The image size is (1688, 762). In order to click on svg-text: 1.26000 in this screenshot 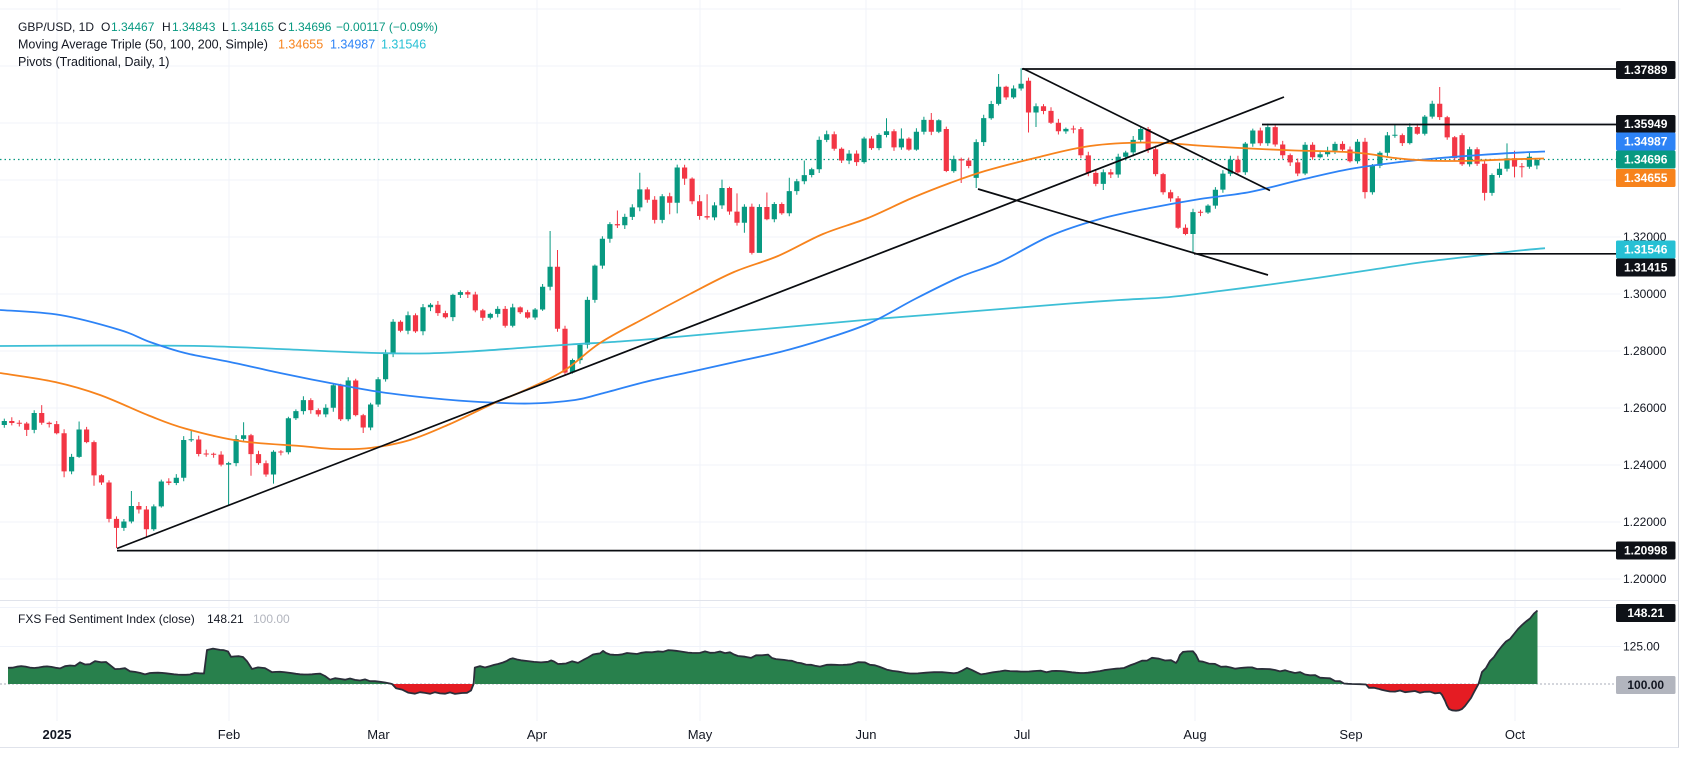, I will do `click(1645, 408)`.